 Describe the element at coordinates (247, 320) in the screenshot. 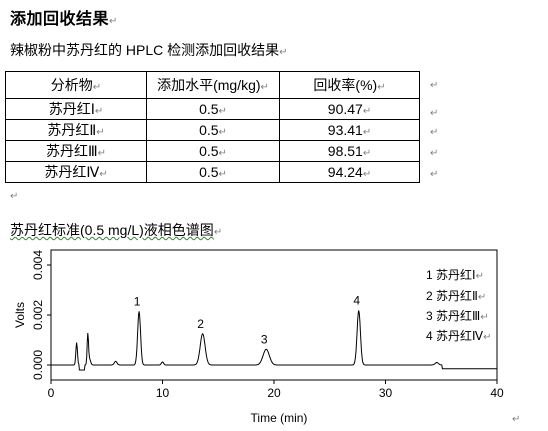

I see `peak-labels: 1 2 3 4` at that location.